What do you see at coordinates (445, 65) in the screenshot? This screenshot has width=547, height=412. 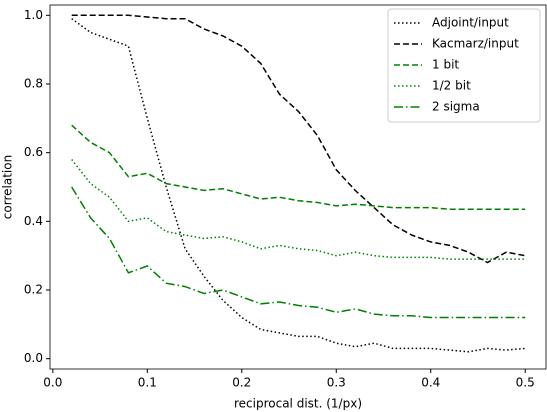 I see `legend-label: 1 bit` at bounding box center [445, 65].